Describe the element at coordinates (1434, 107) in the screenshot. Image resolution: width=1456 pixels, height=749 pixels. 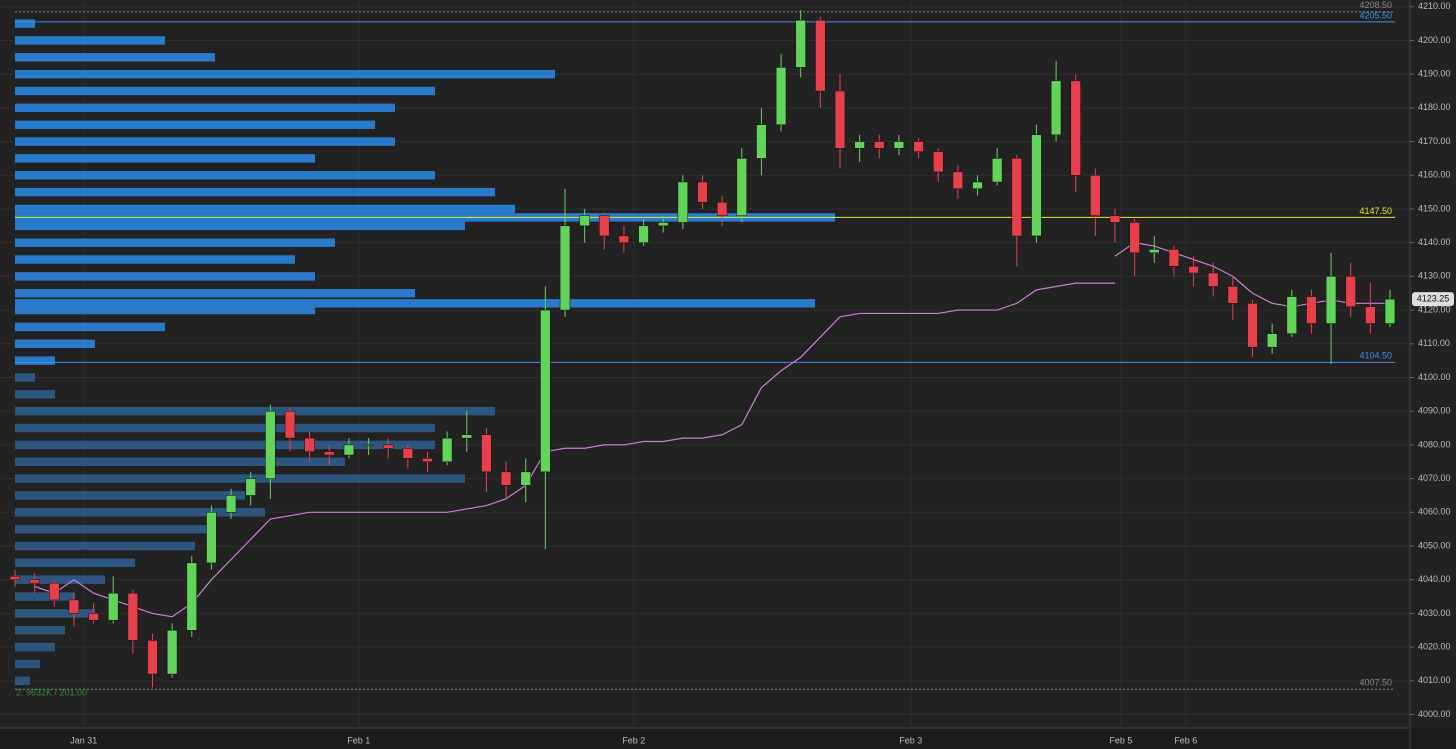
I see `y-tick-label: 4180.00` at that location.